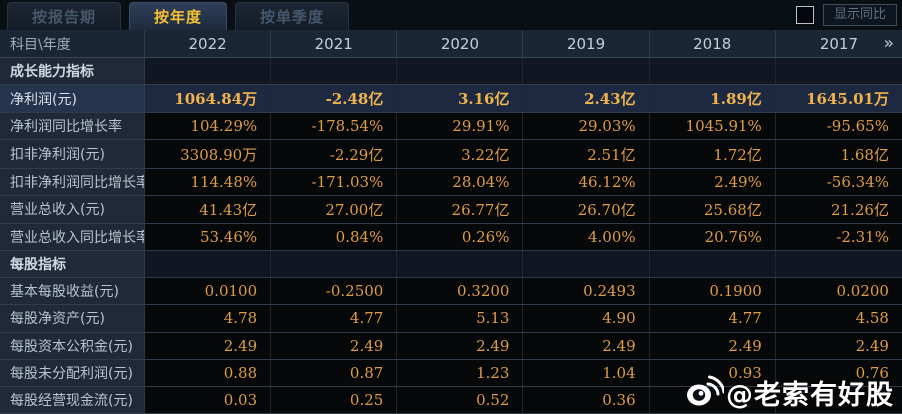  I want to click on value-cell: 4.00%, so click(586, 237).